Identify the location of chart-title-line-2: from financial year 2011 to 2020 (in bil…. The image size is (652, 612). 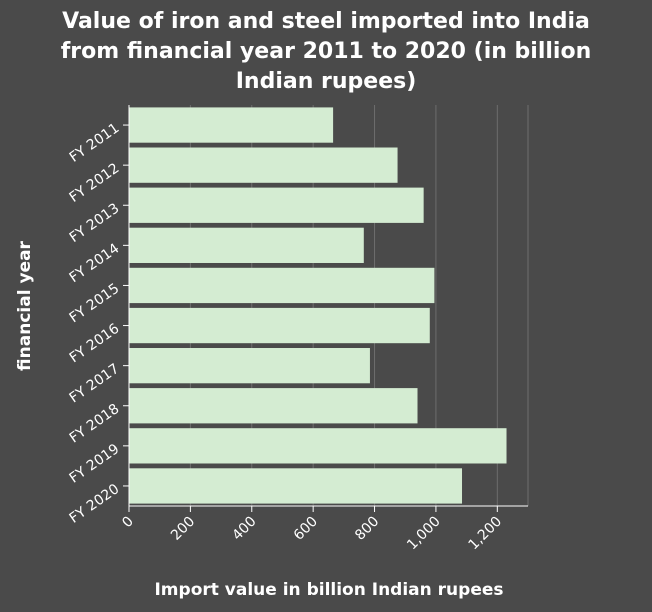
(326, 51).